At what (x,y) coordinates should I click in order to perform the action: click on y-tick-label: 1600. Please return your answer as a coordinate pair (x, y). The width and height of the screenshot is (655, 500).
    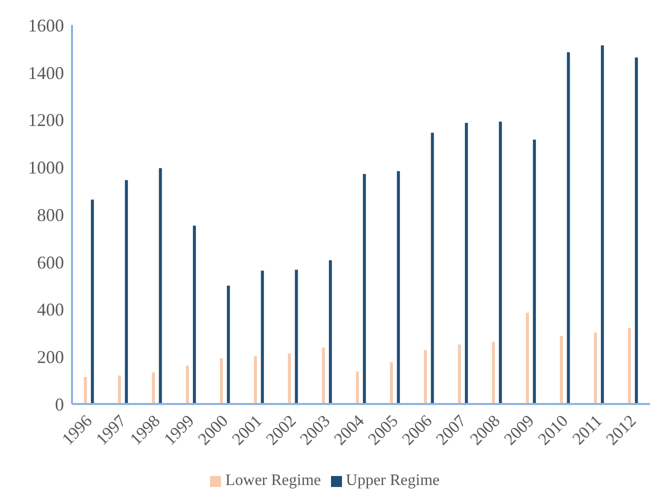
    Looking at the image, I should click on (46, 25).